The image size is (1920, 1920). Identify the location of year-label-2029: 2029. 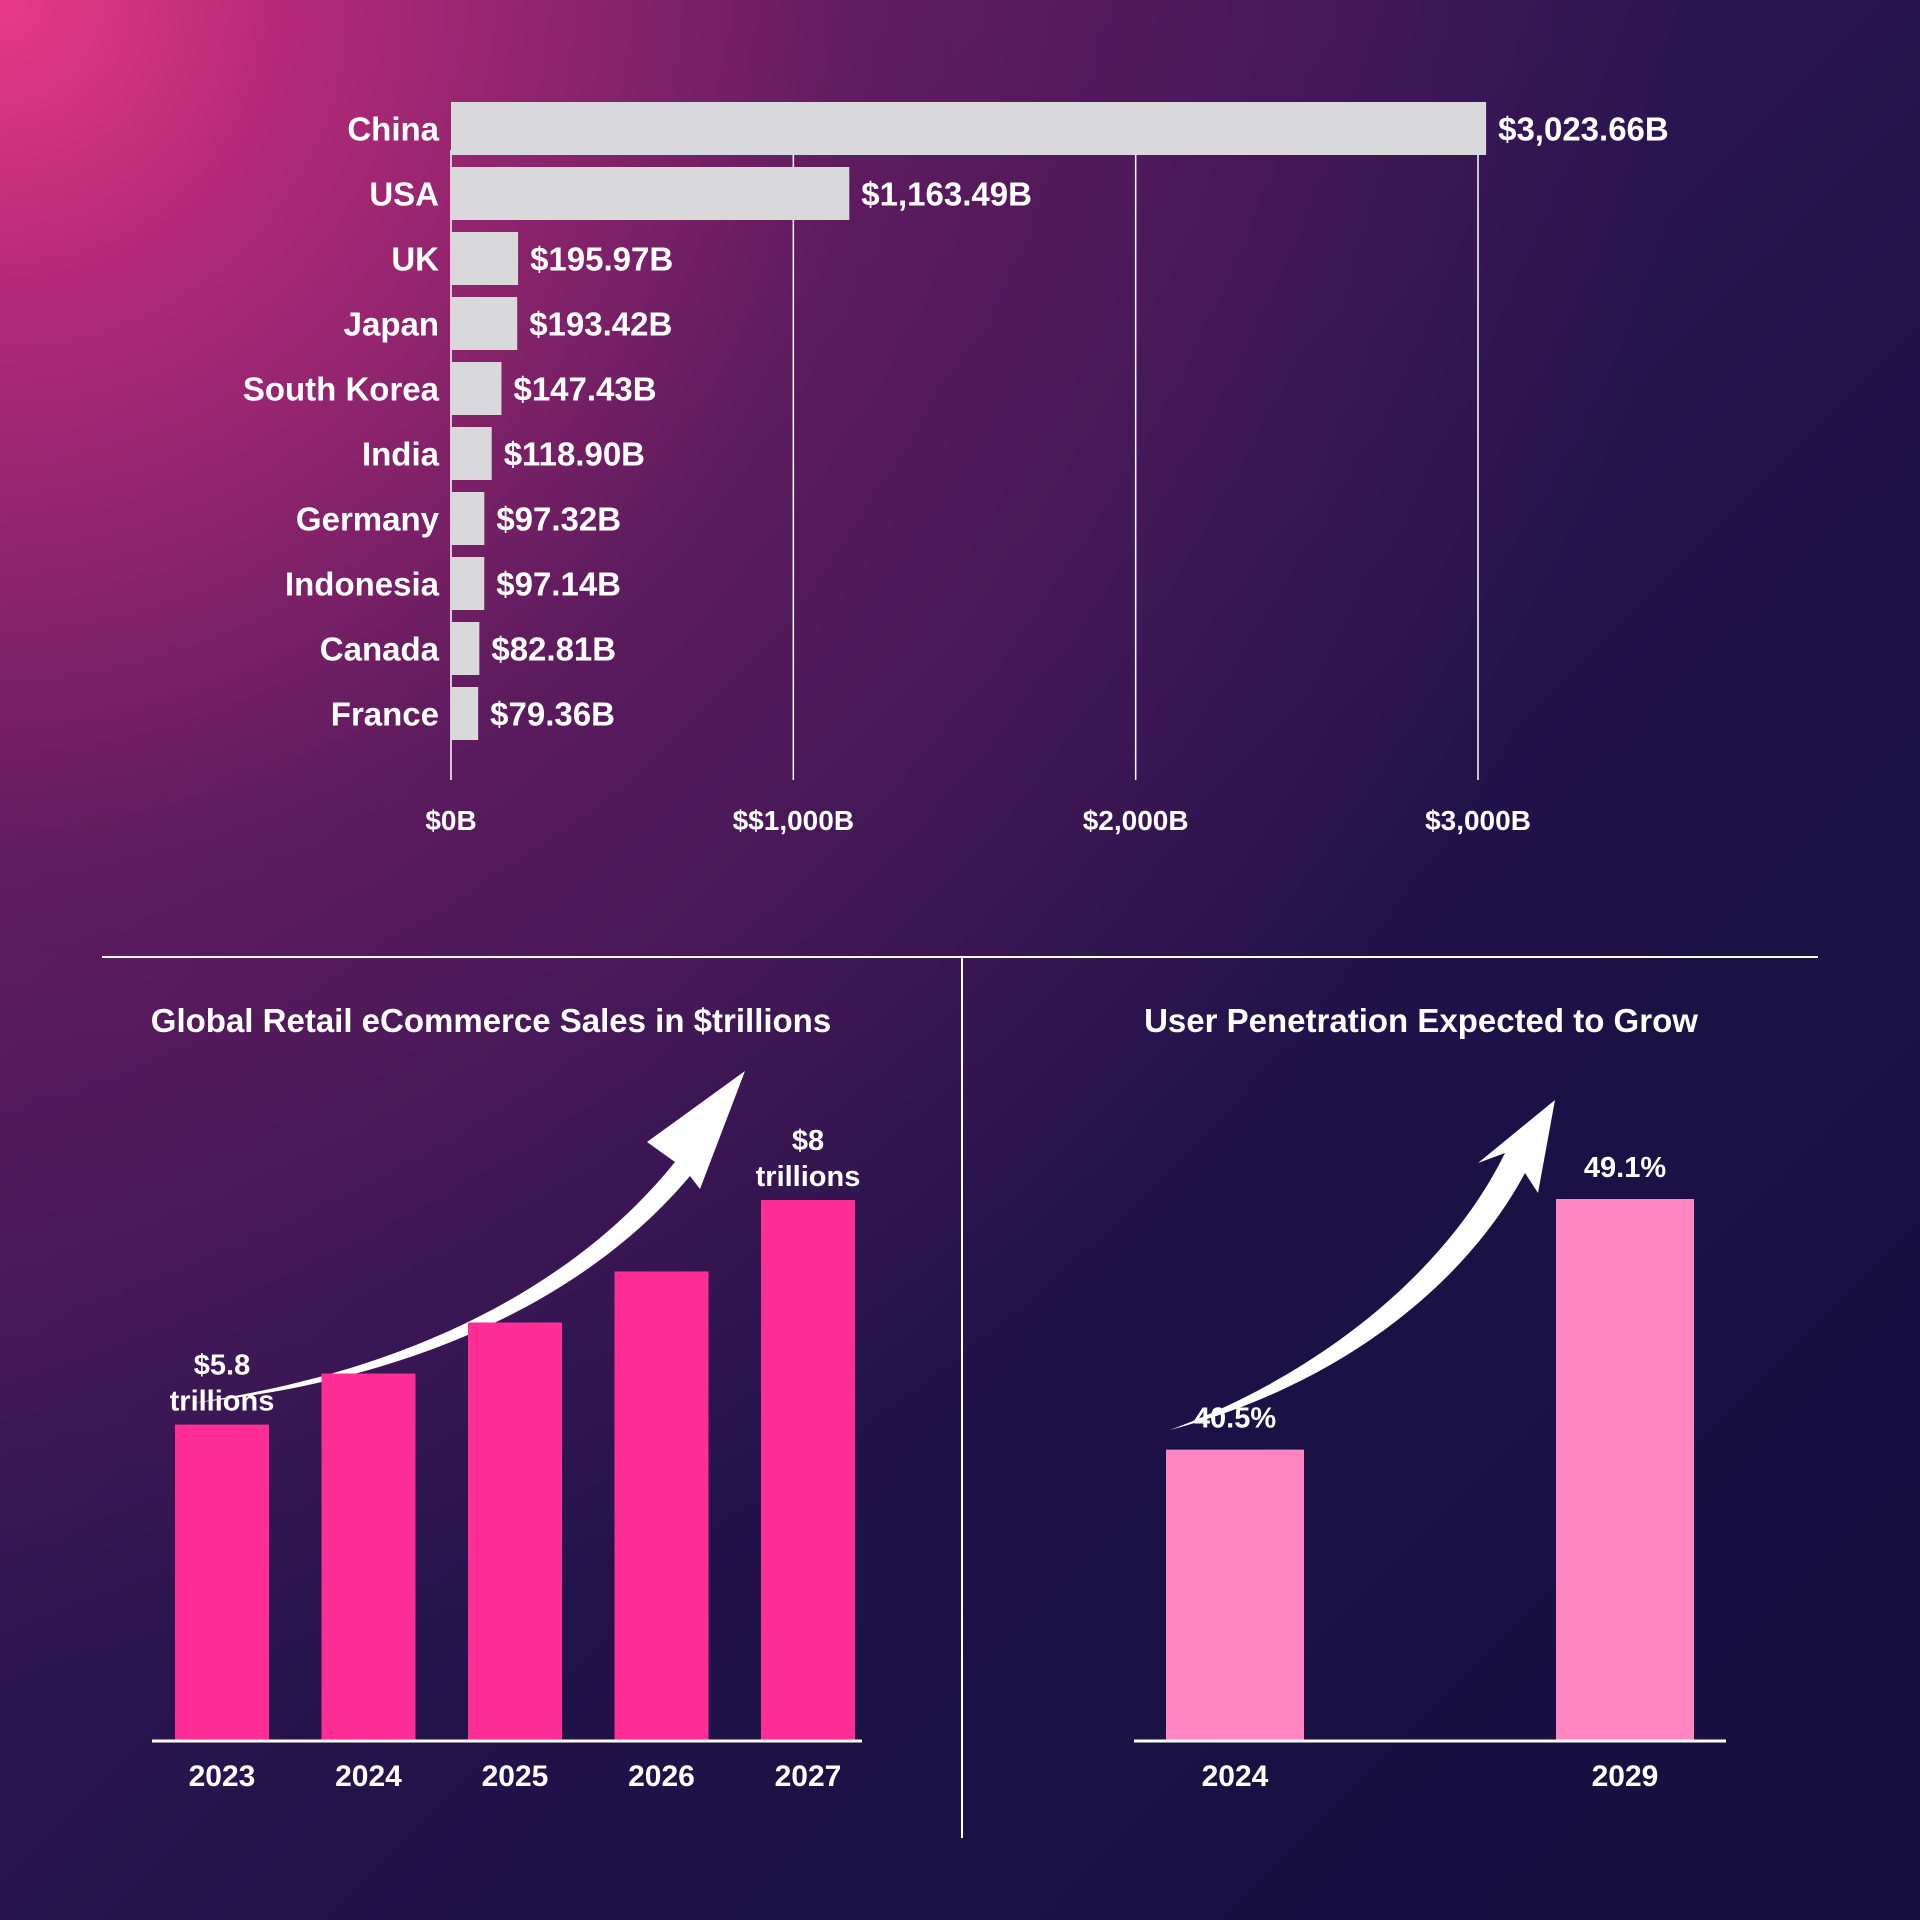
(1625, 1776).